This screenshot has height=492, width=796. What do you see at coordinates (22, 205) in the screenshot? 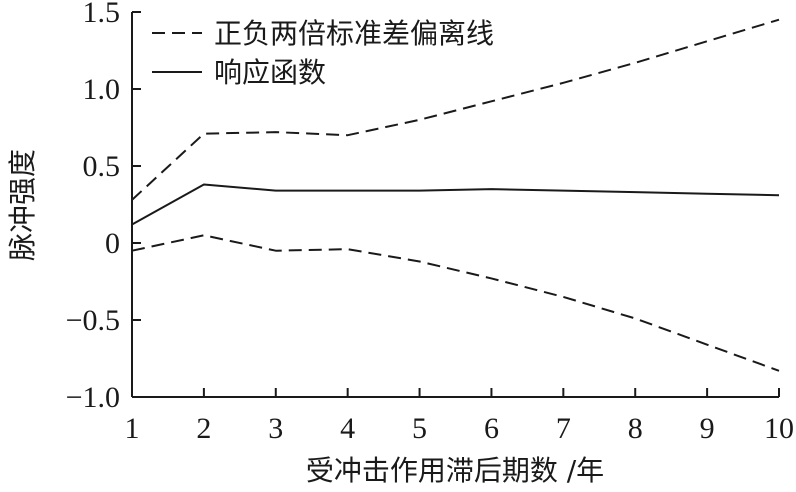
I see `y-axis-title: 脉冲强度` at bounding box center [22, 205].